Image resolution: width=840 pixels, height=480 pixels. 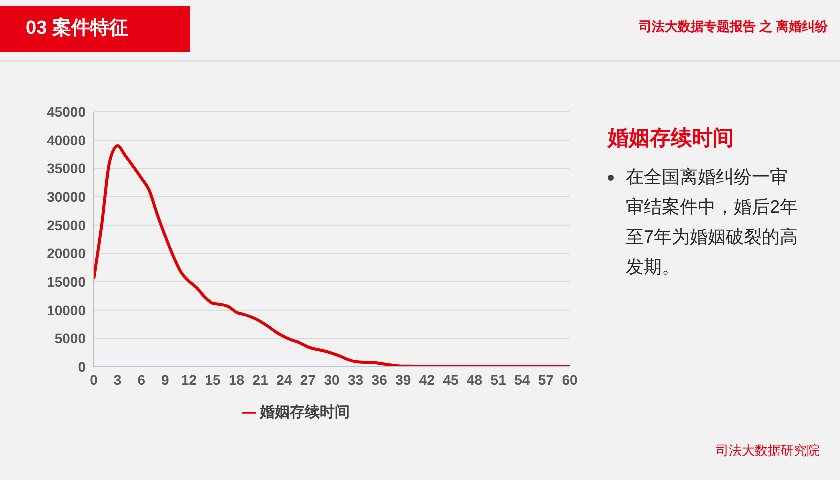 I want to click on text: 婚姻存续时间, so click(x=671, y=139).